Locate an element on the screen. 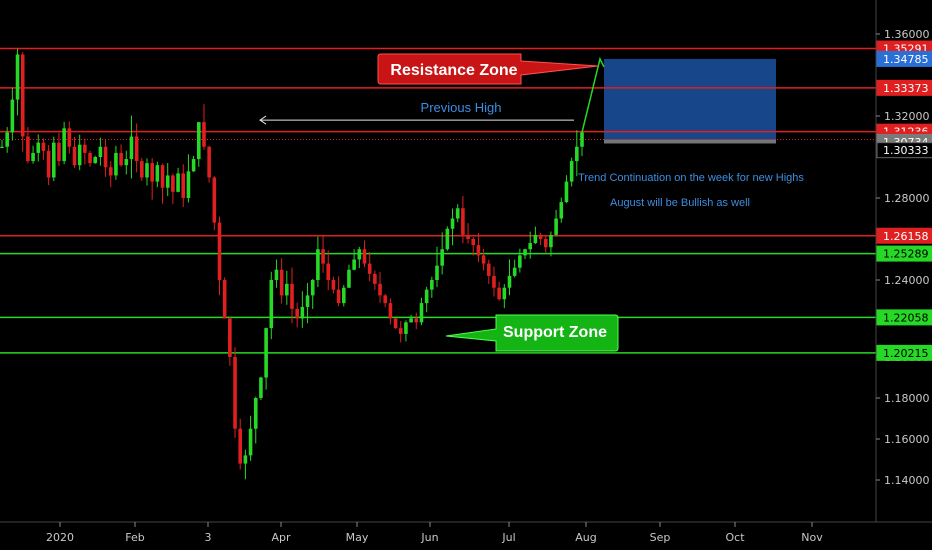  time-tick-label: Oct is located at coordinates (735, 537).